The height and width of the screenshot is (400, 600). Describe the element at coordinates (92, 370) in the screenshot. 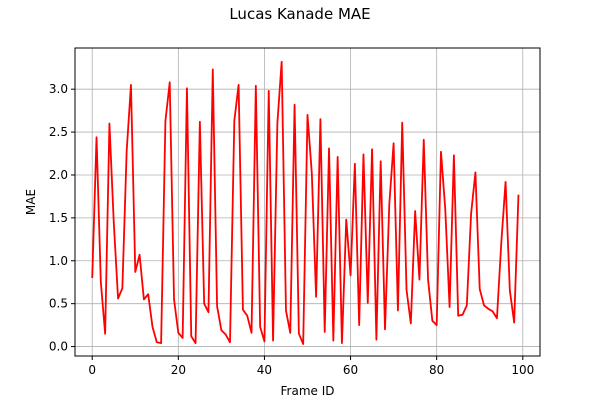

I see `x-tick-label: 0` at that location.